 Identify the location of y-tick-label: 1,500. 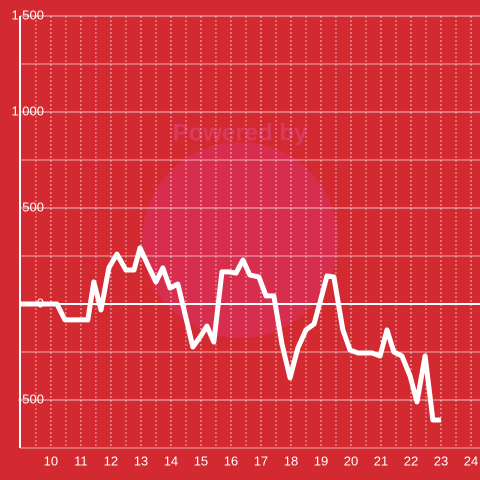
(27, 14).